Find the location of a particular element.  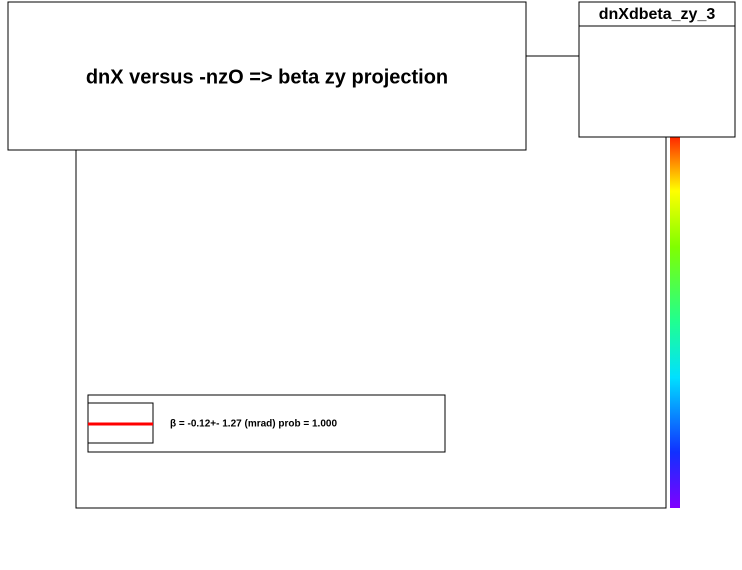

stats-title: dnXdbeta_zy_3 is located at coordinates (657, 14).